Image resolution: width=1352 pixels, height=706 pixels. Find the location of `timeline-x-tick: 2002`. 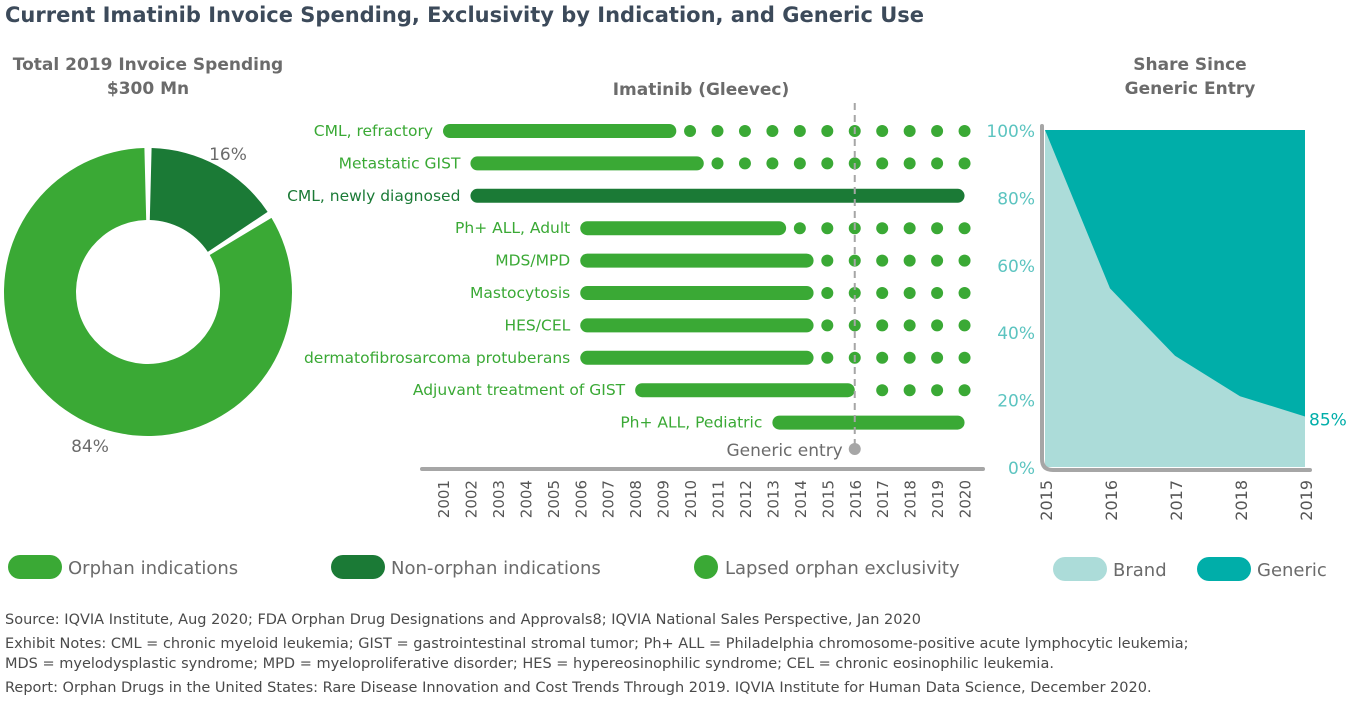

timeline-x-tick: 2002 is located at coordinates (471, 499).